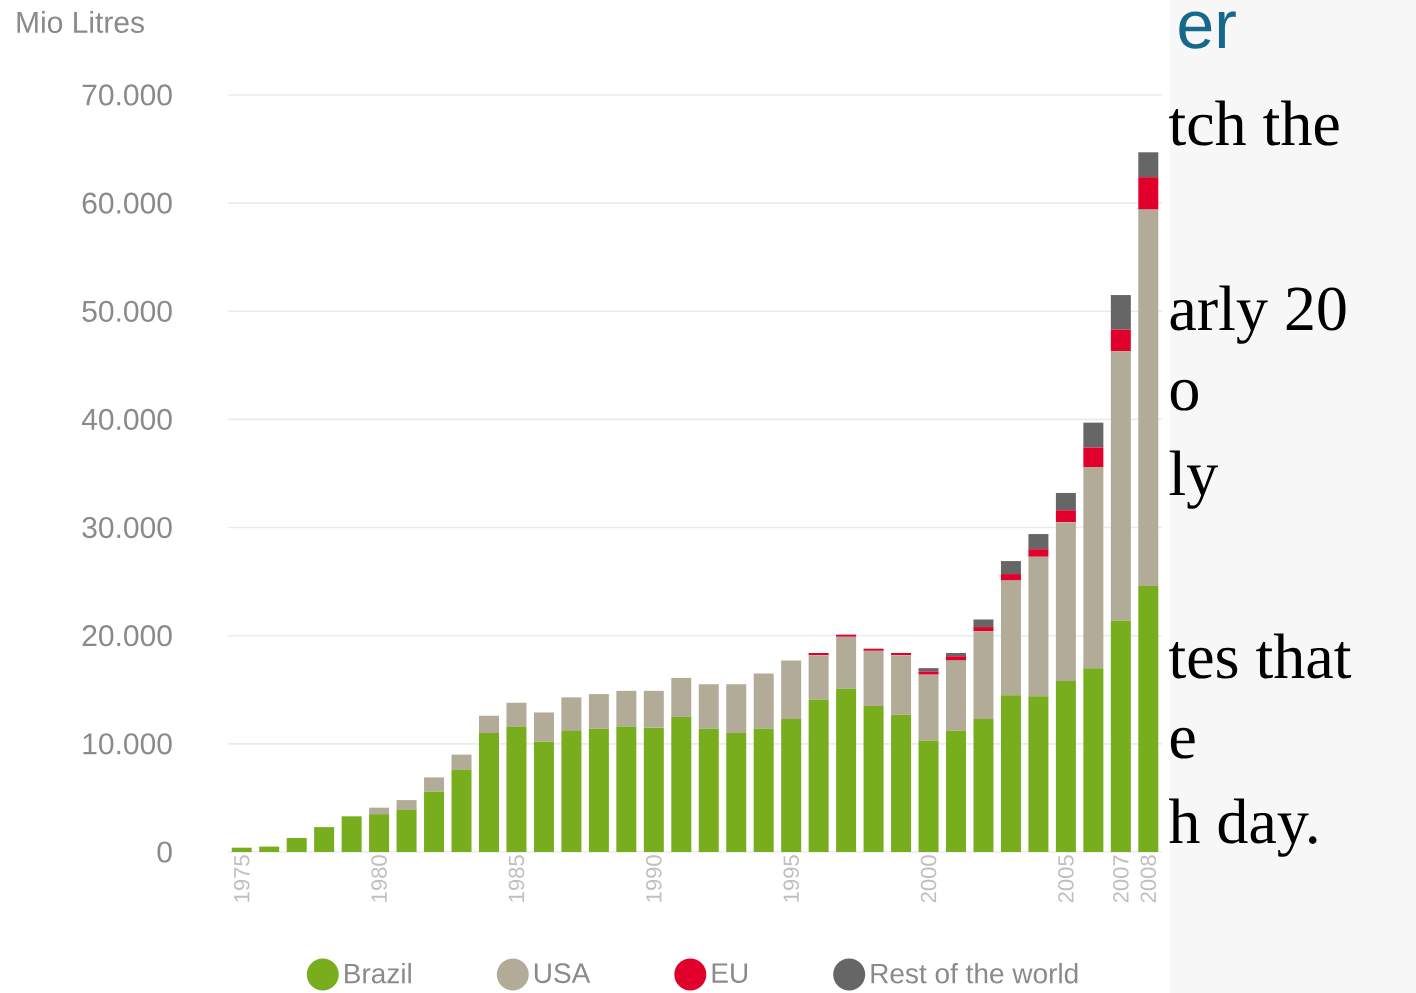 Image resolution: width=1416 pixels, height=993 pixels. What do you see at coordinates (562, 973) in the screenshot?
I see `legend-label: USA` at bounding box center [562, 973].